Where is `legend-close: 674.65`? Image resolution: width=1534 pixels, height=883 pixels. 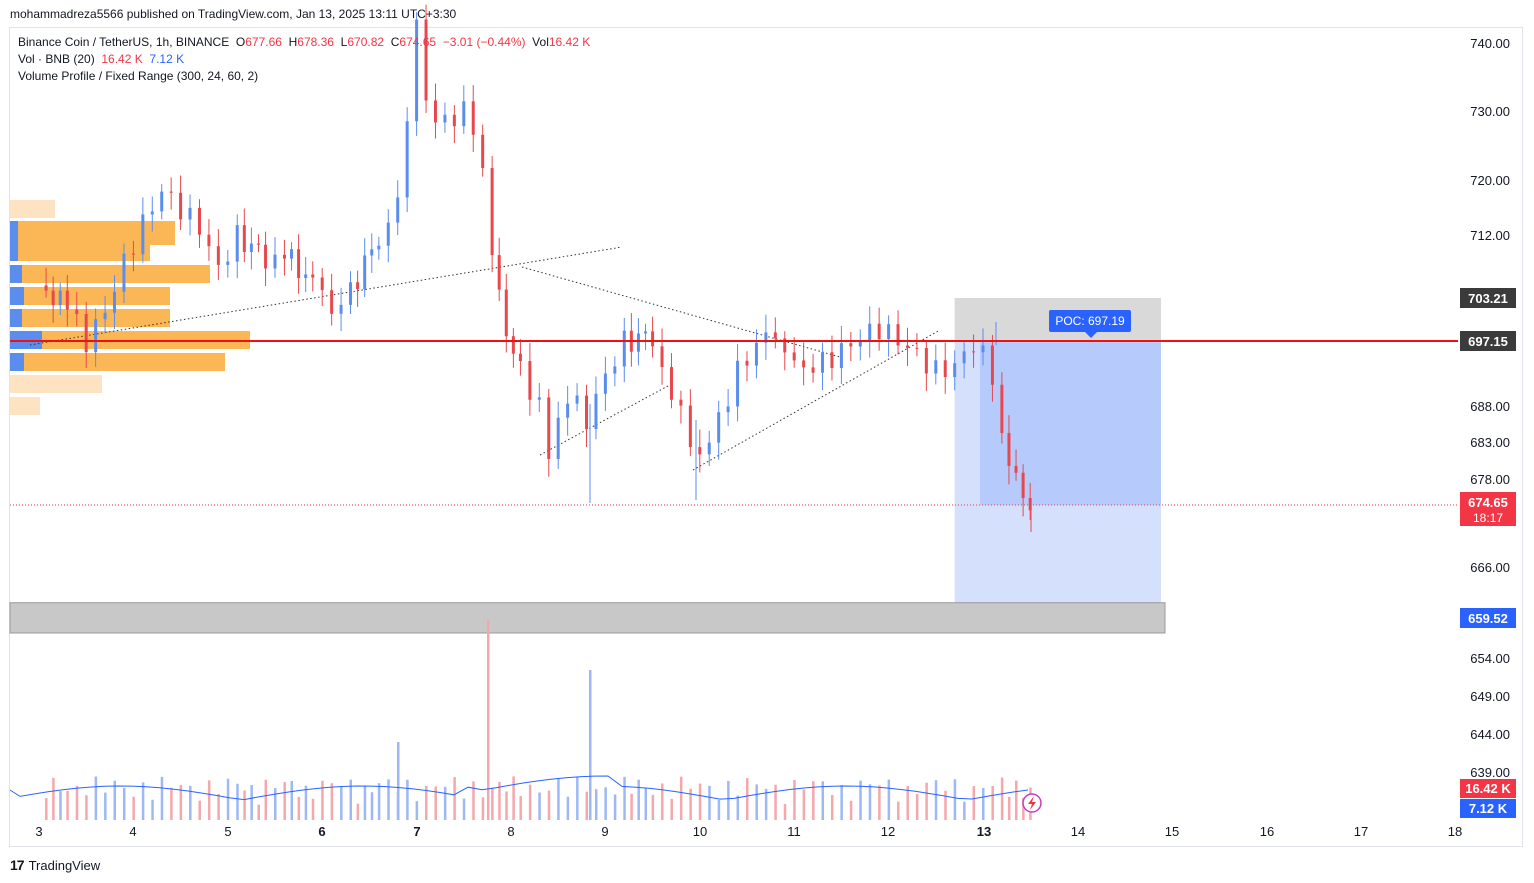
legend-close: 674.65 is located at coordinates (418, 42).